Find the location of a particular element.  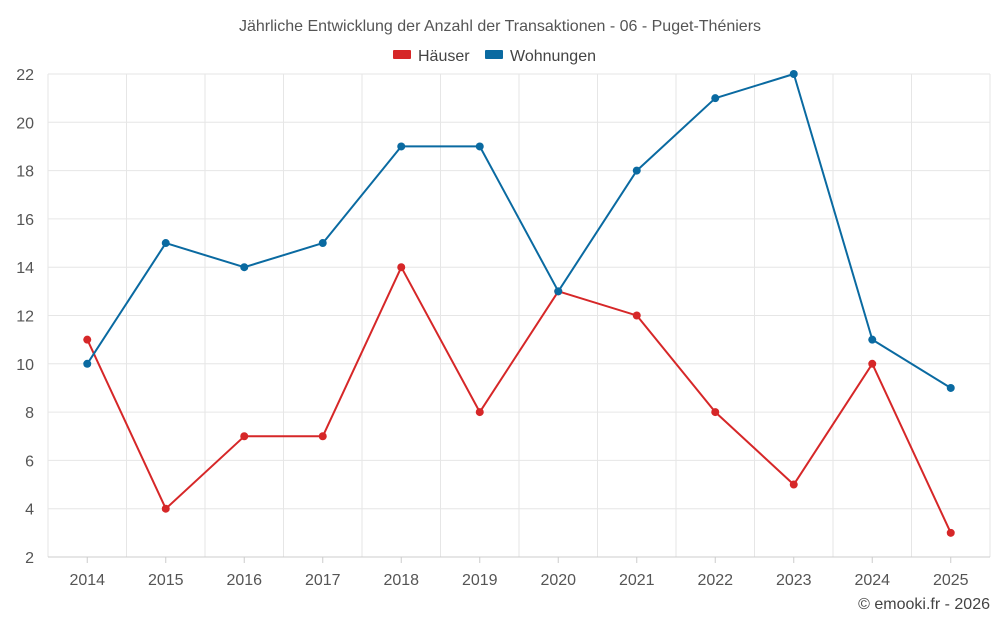

x-tick-label: 2017 is located at coordinates (323, 580).